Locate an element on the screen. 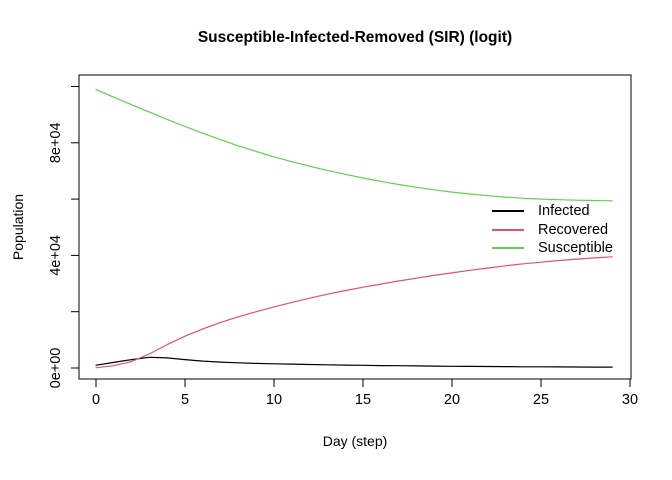 The width and height of the screenshot is (672, 480). x-tick-label: 20 is located at coordinates (452, 400).